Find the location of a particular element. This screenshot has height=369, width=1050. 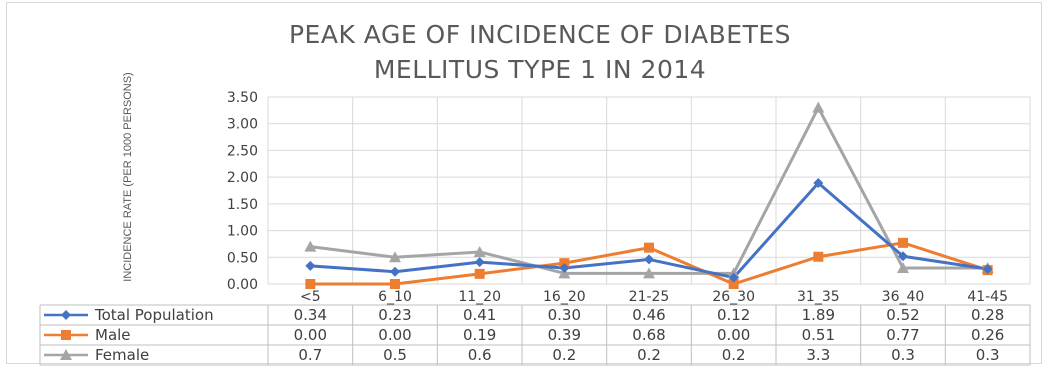

table-cell: 0.41 is located at coordinates (479, 315).